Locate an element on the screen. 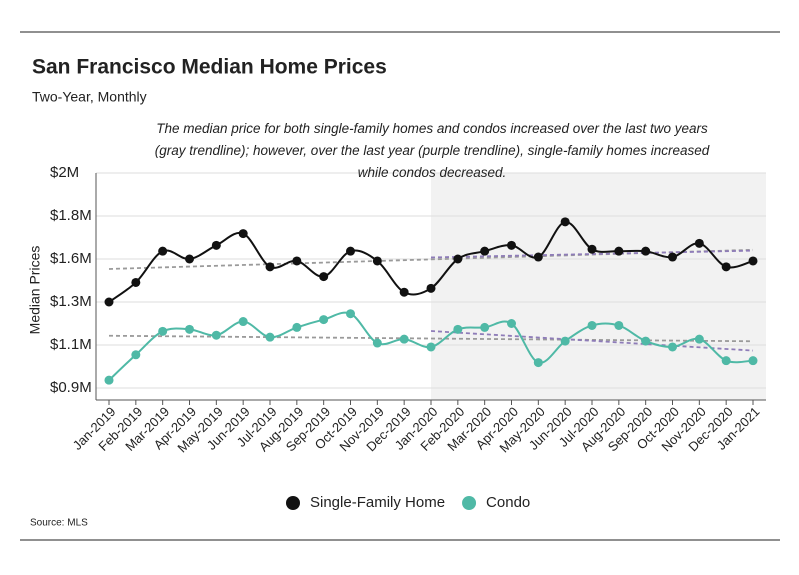 Image resolution: width=799 pixels, height=575 pixels. y-tick-label: $1.6M is located at coordinates (71, 258).